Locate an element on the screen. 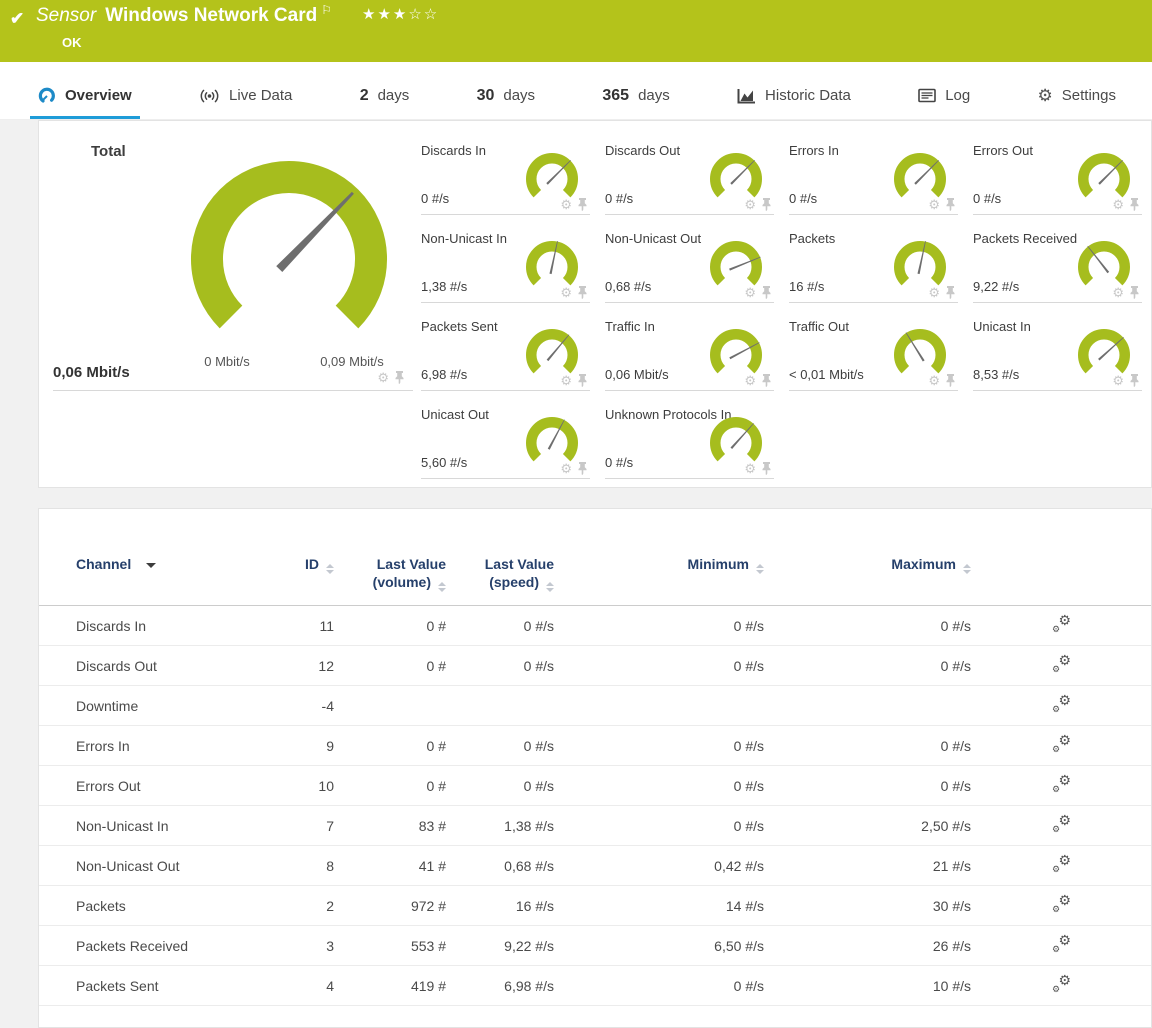  maximum-value: 21 #/s is located at coordinates (951, 865).